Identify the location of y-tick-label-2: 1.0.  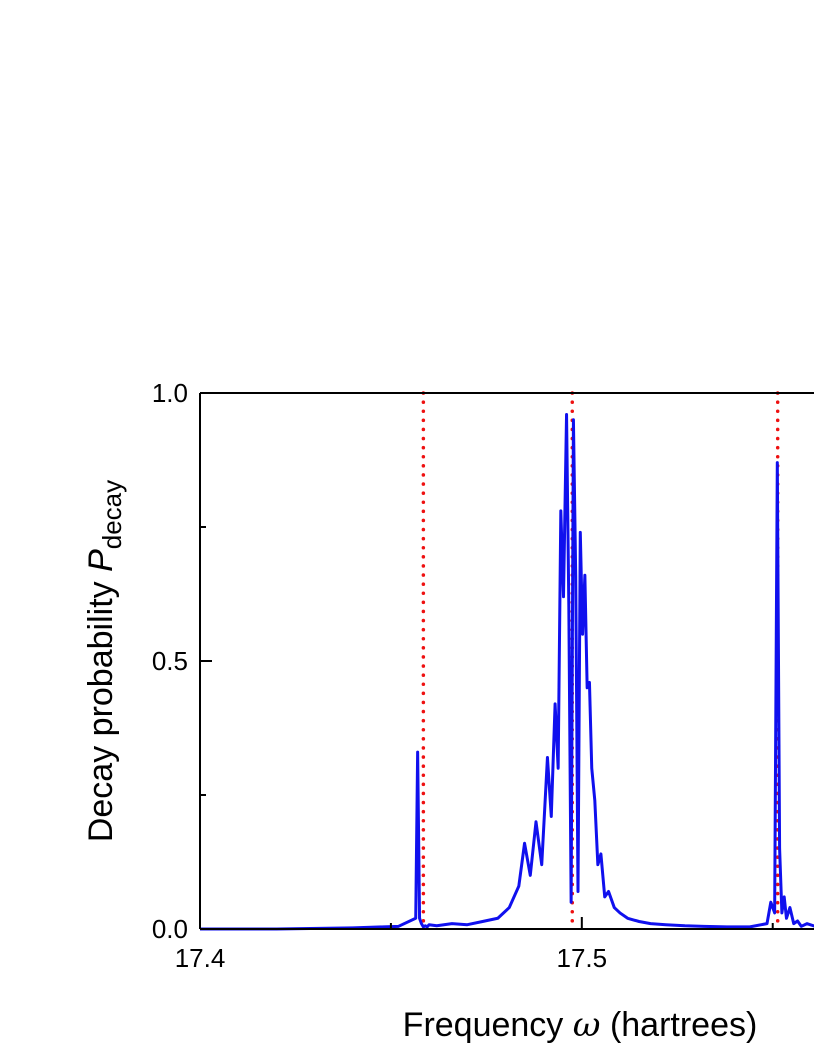
(170, 393).